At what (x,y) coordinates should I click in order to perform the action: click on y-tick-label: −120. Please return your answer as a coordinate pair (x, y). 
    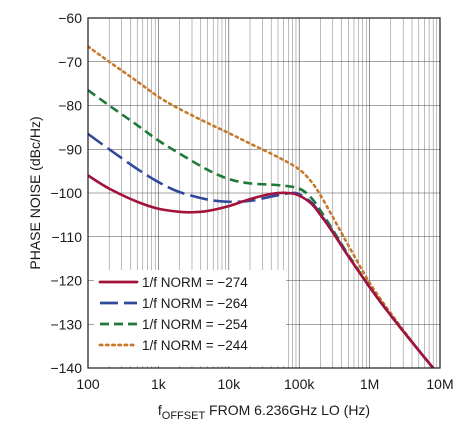
    Looking at the image, I should click on (66, 281).